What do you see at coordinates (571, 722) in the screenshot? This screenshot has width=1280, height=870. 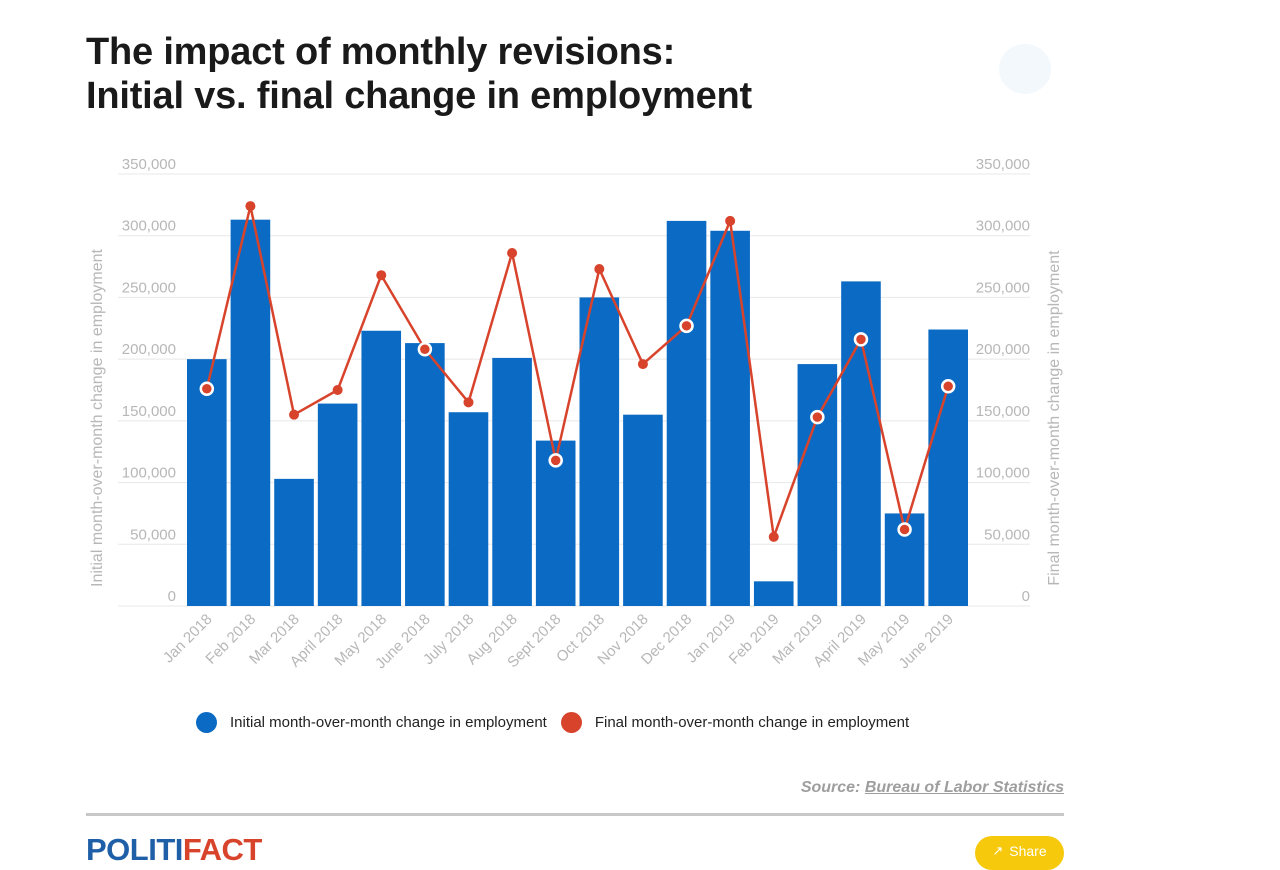 I see `legend-marker-final` at bounding box center [571, 722].